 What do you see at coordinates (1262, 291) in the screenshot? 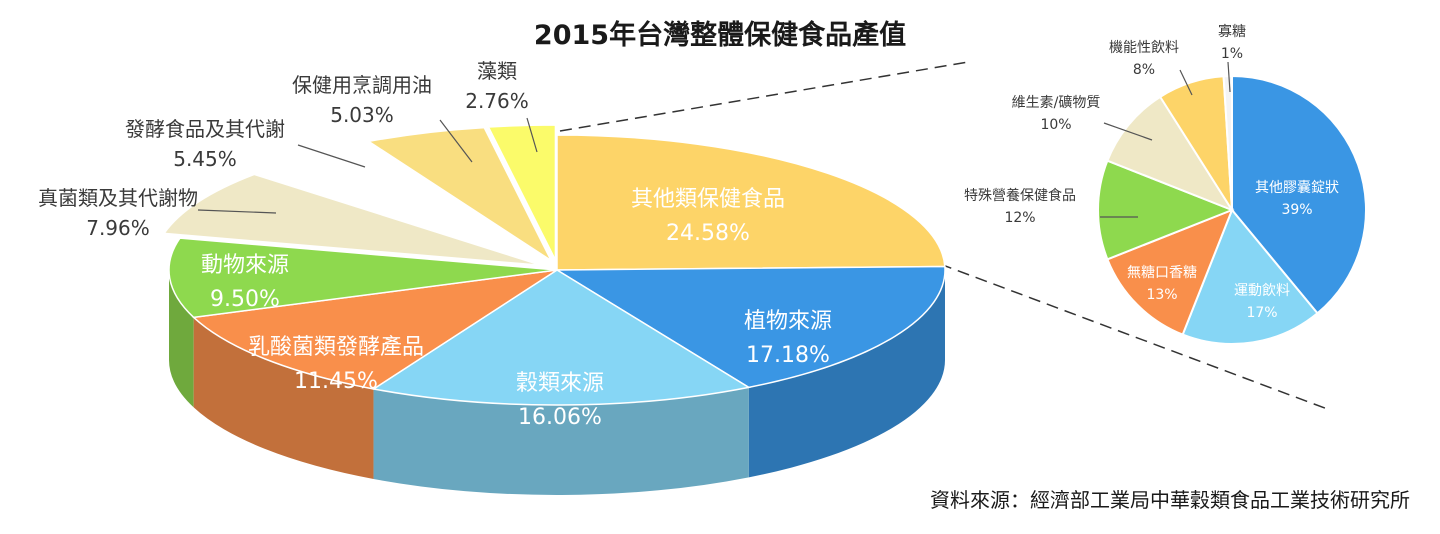
I see `slice-label-name: 運動飲料` at bounding box center [1262, 291].